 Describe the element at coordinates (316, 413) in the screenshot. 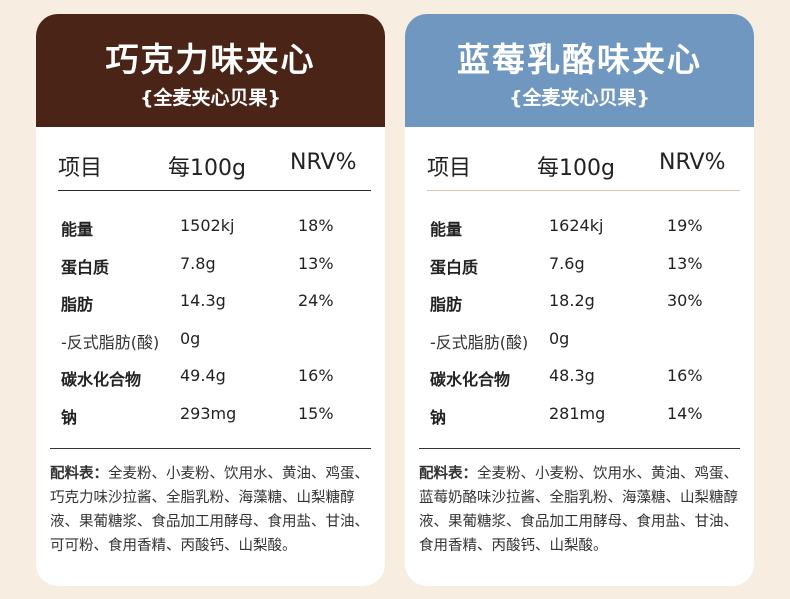

I see `nutrient-nrv: 15%` at that location.